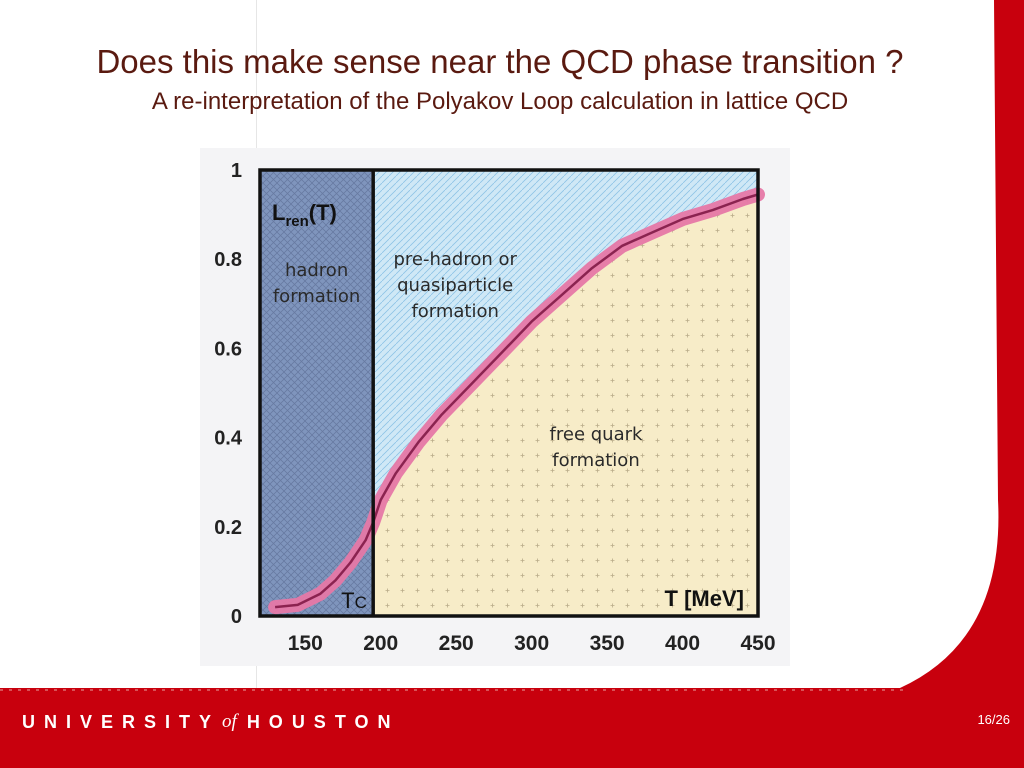  I want to click on university-logo: UNIVERSITY of HOUSTON, so click(219, 722).